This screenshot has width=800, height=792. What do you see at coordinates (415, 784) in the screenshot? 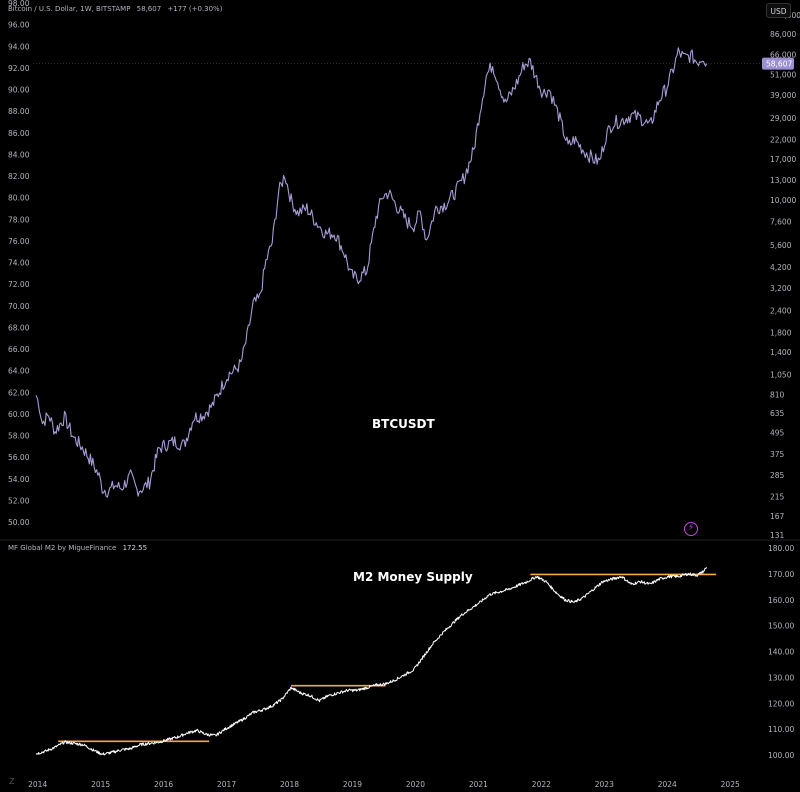
I see `year-tick-label: 2020` at bounding box center [415, 784].